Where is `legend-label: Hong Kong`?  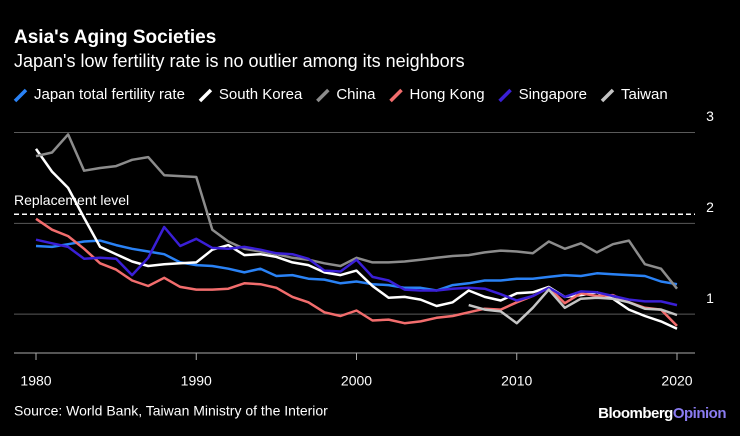 legend-label: Hong Kong is located at coordinates (447, 94).